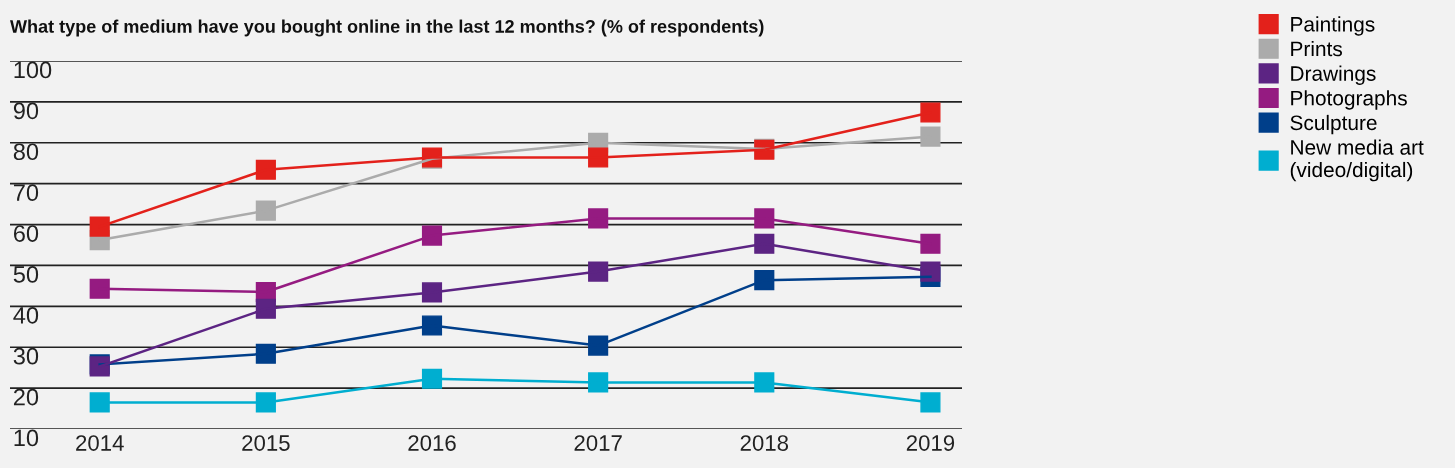 This screenshot has width=1455, height=468. What do you see at coordinates (764, 443) in the screenshot?
I see `x-tick-label: 2018` at bounding box center [764, 443].